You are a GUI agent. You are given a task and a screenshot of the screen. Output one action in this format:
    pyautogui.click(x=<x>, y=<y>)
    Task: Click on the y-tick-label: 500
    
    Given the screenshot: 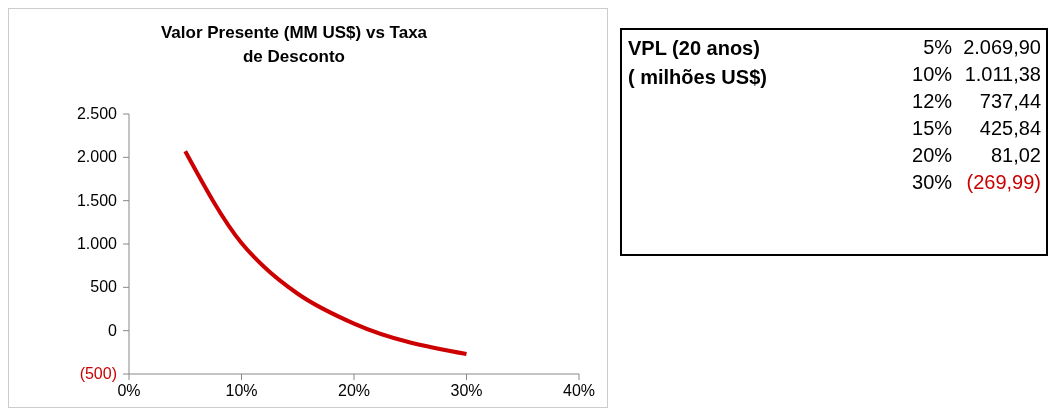 What is the action you would take?
    pyautogui.click(x=104, y=287)
    